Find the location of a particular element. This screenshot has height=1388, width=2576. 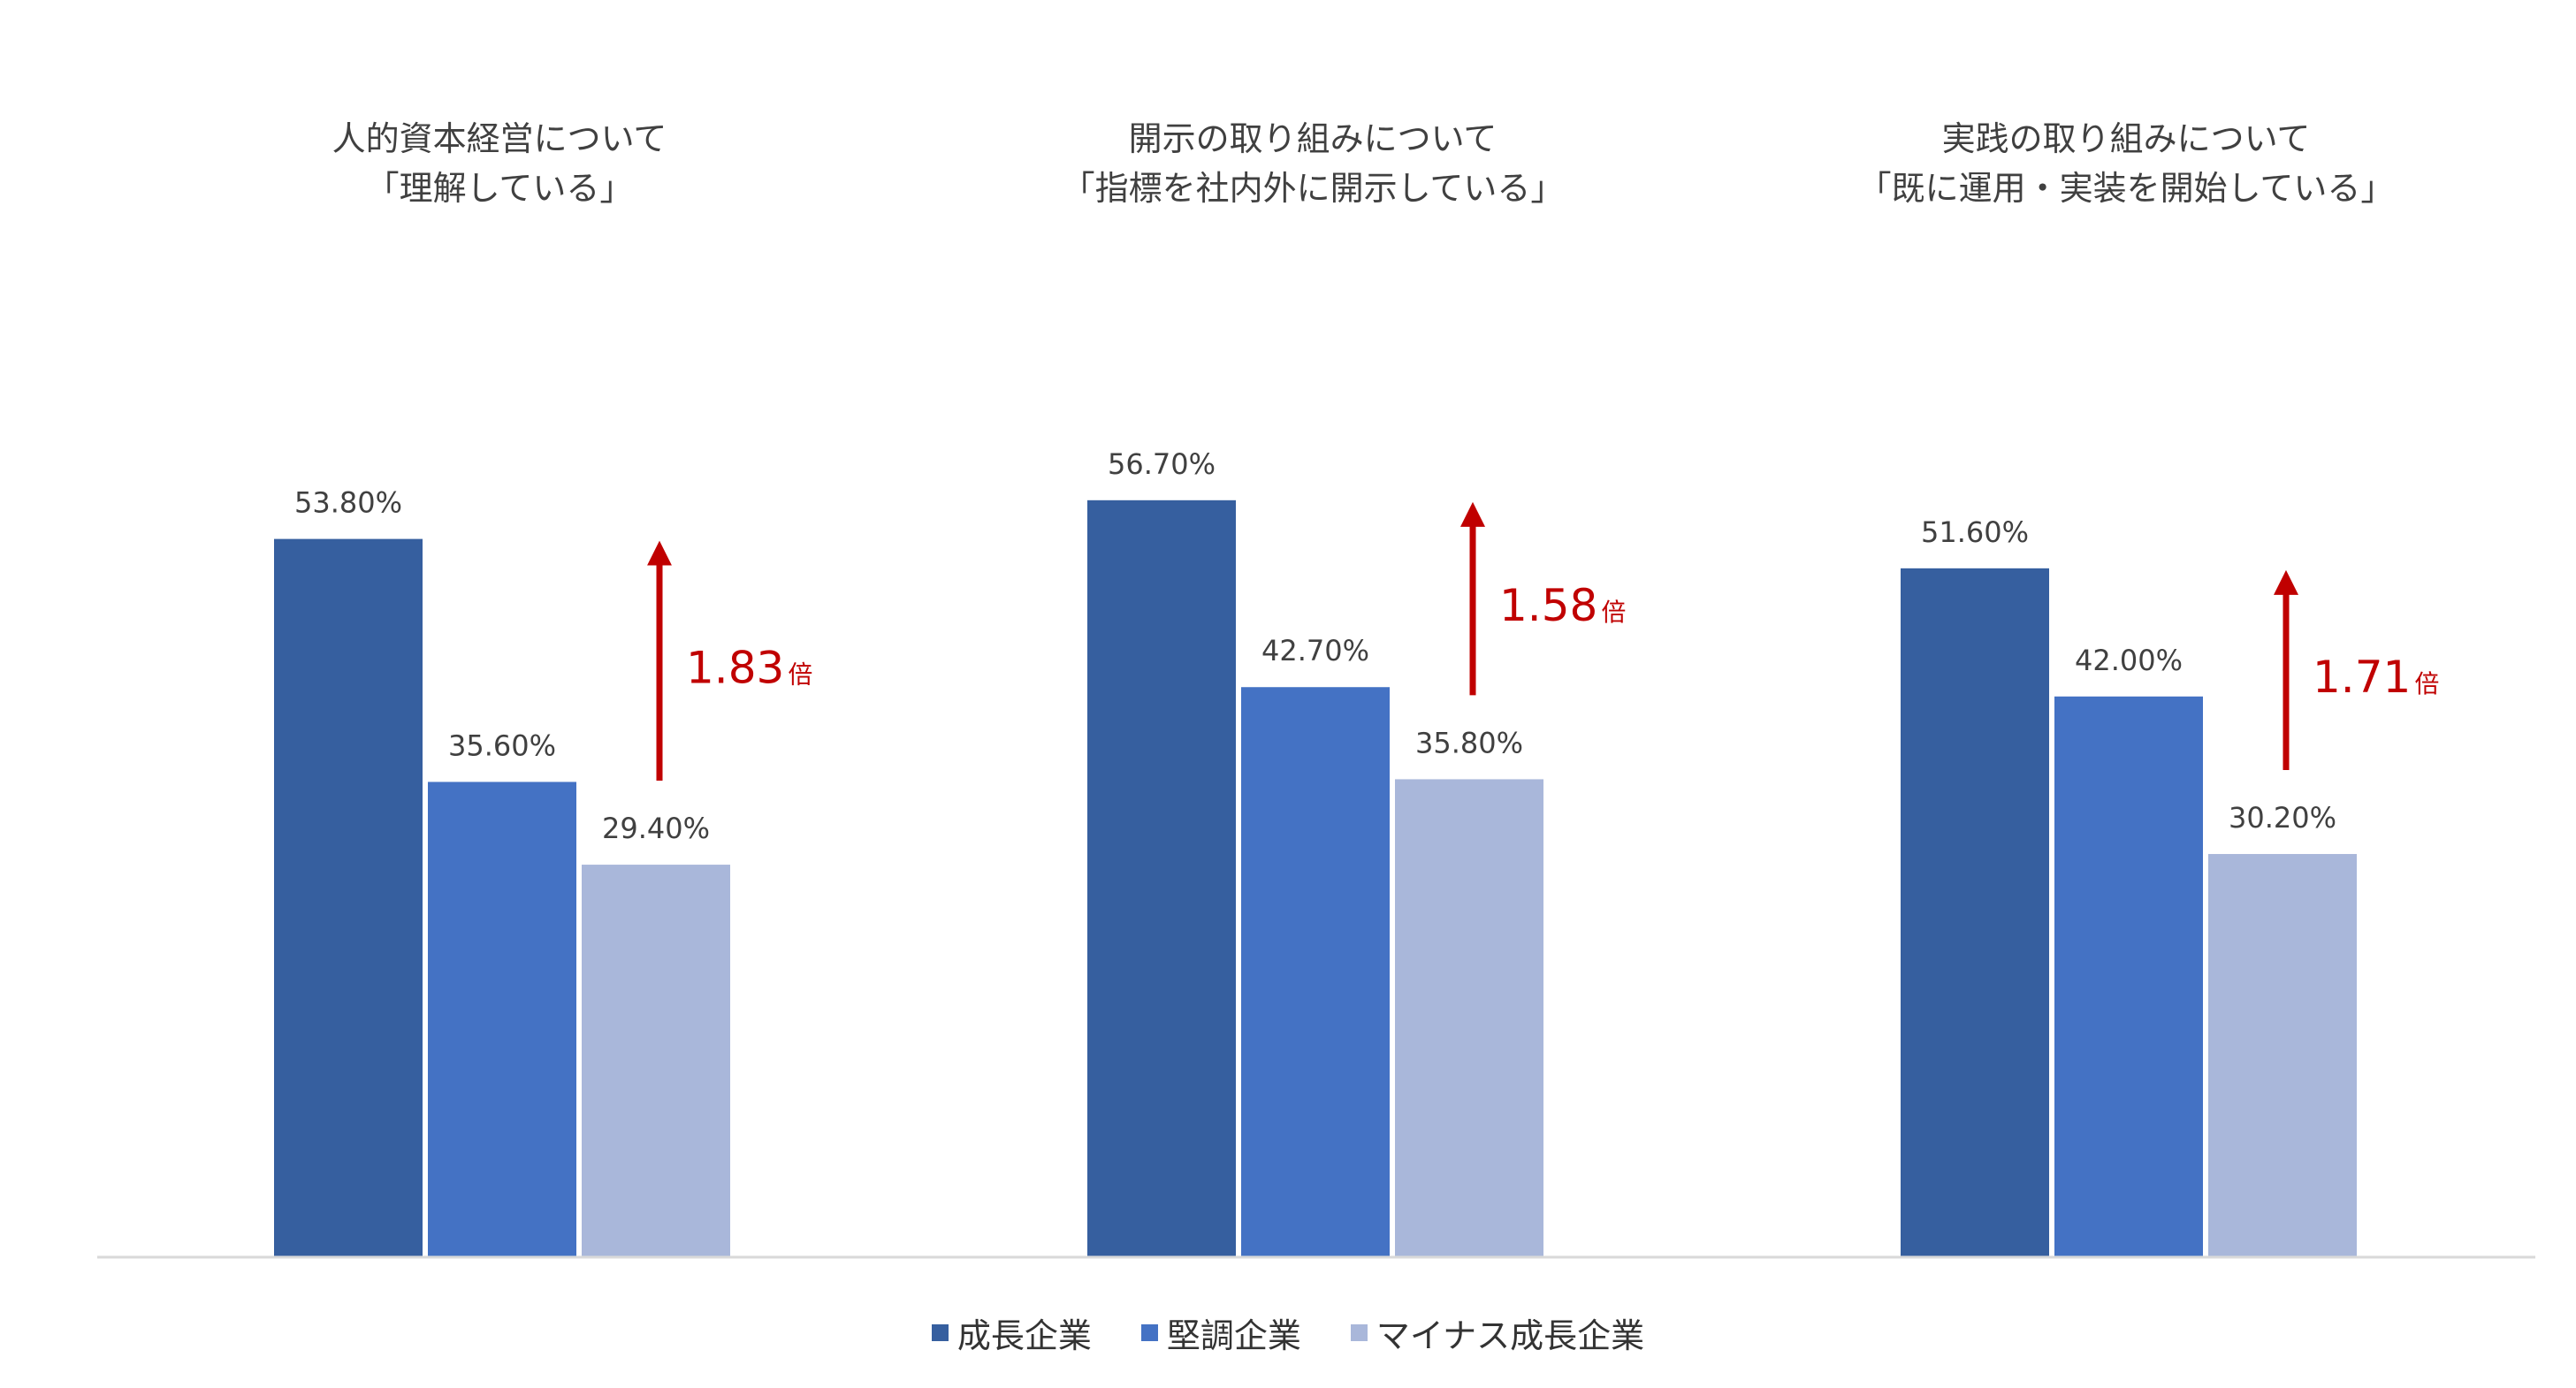

ratio-label: 1.83 倍 is located at coordinates (749, 667).